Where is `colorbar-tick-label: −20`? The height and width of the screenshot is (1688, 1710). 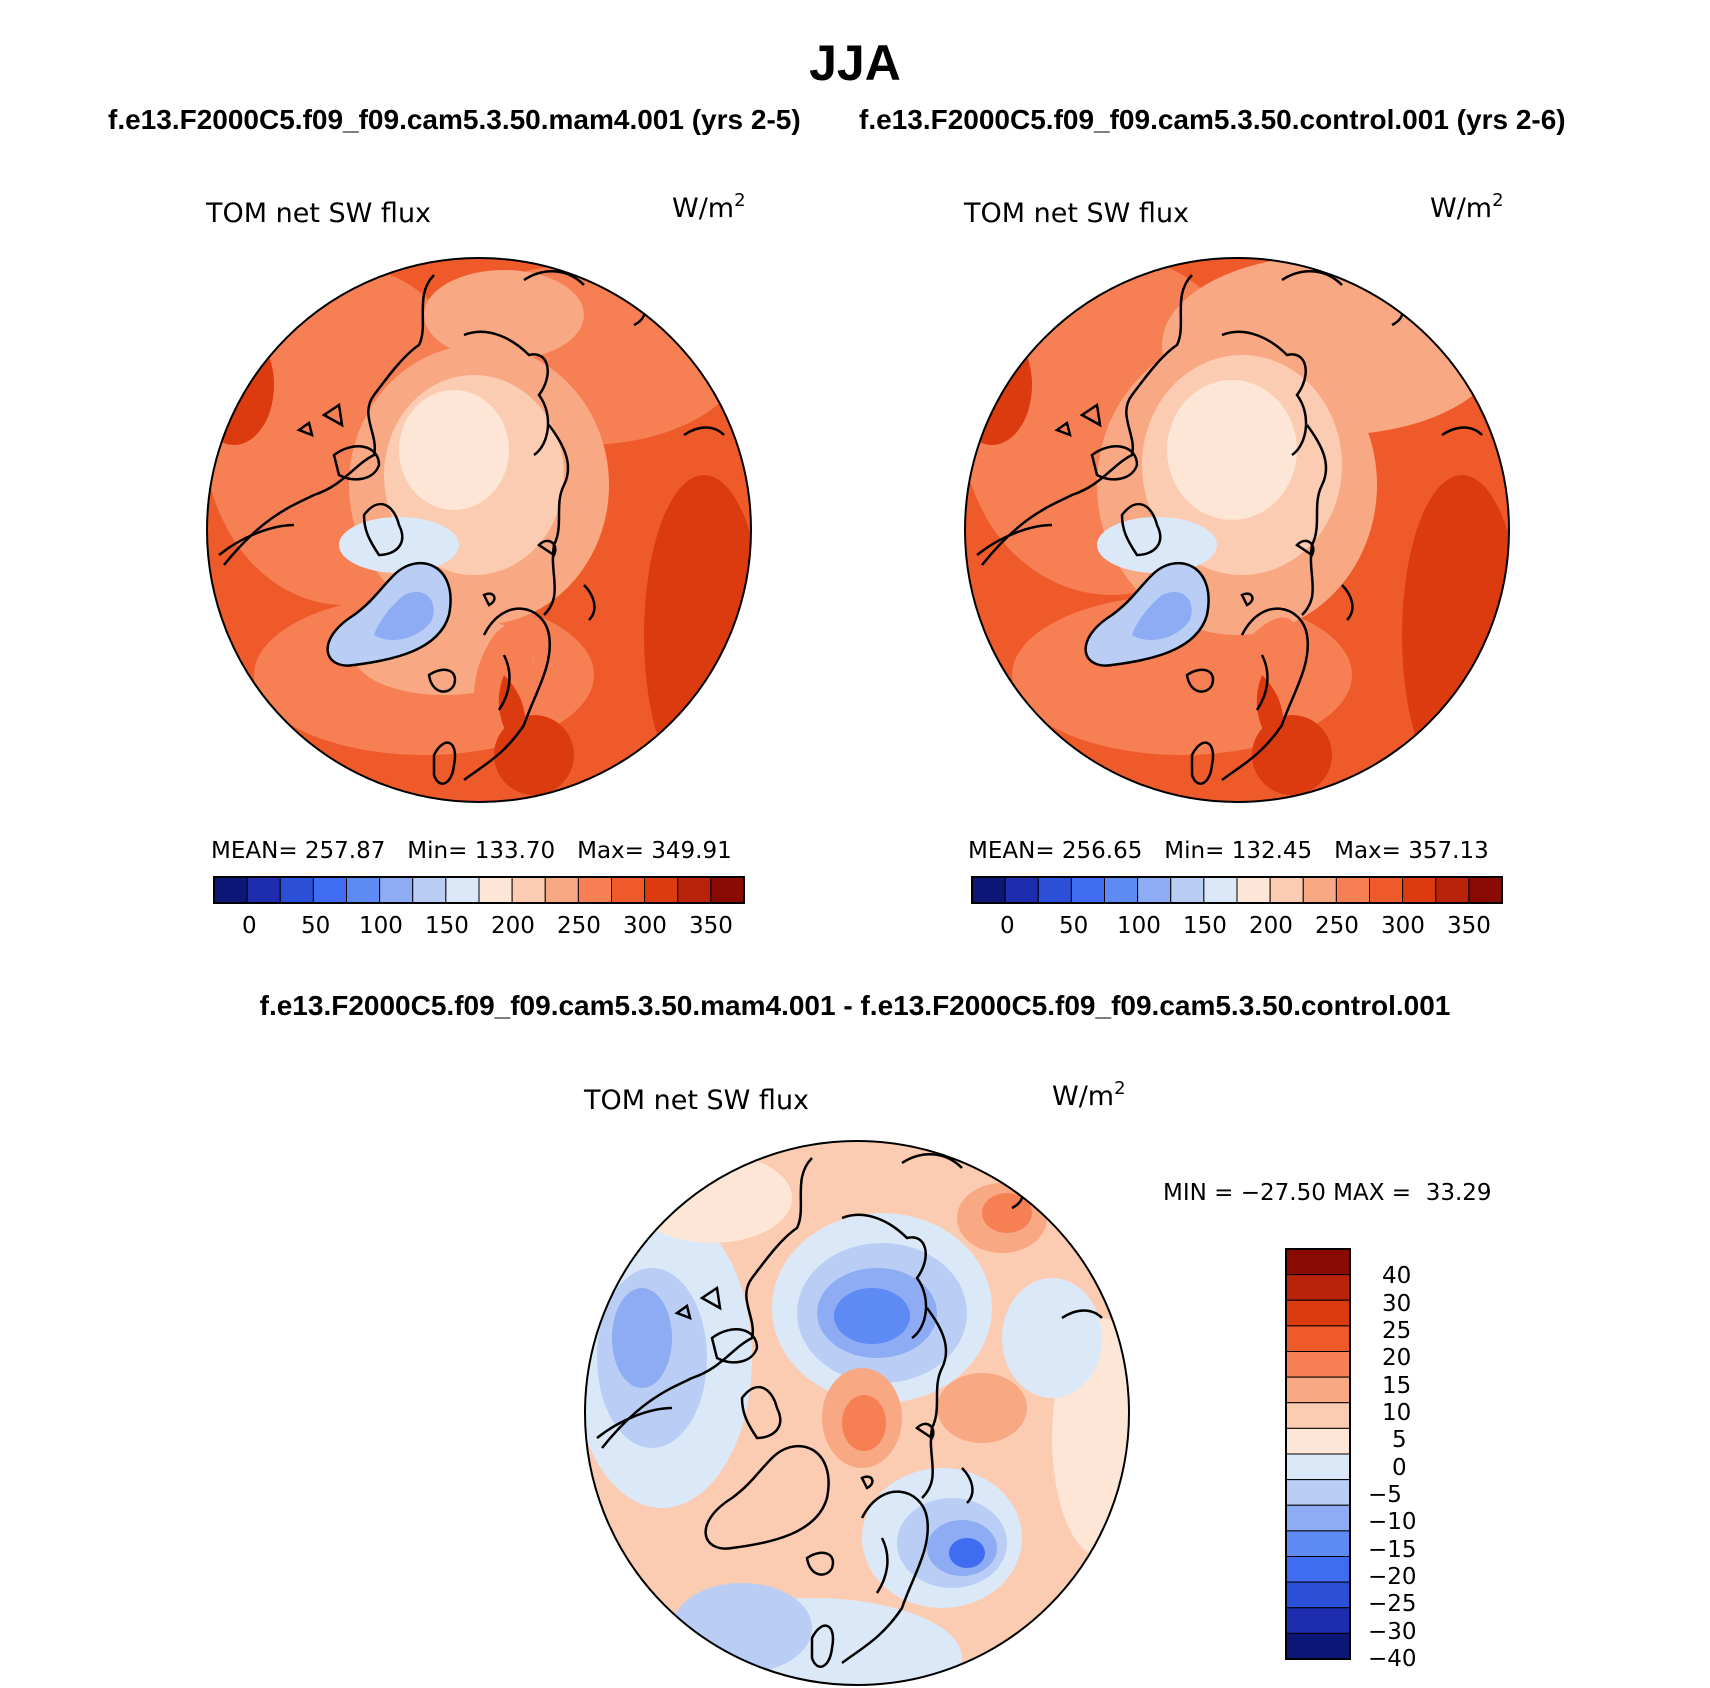
colorbar-tick-label: −20 is located at coordinates (1392, 1577).